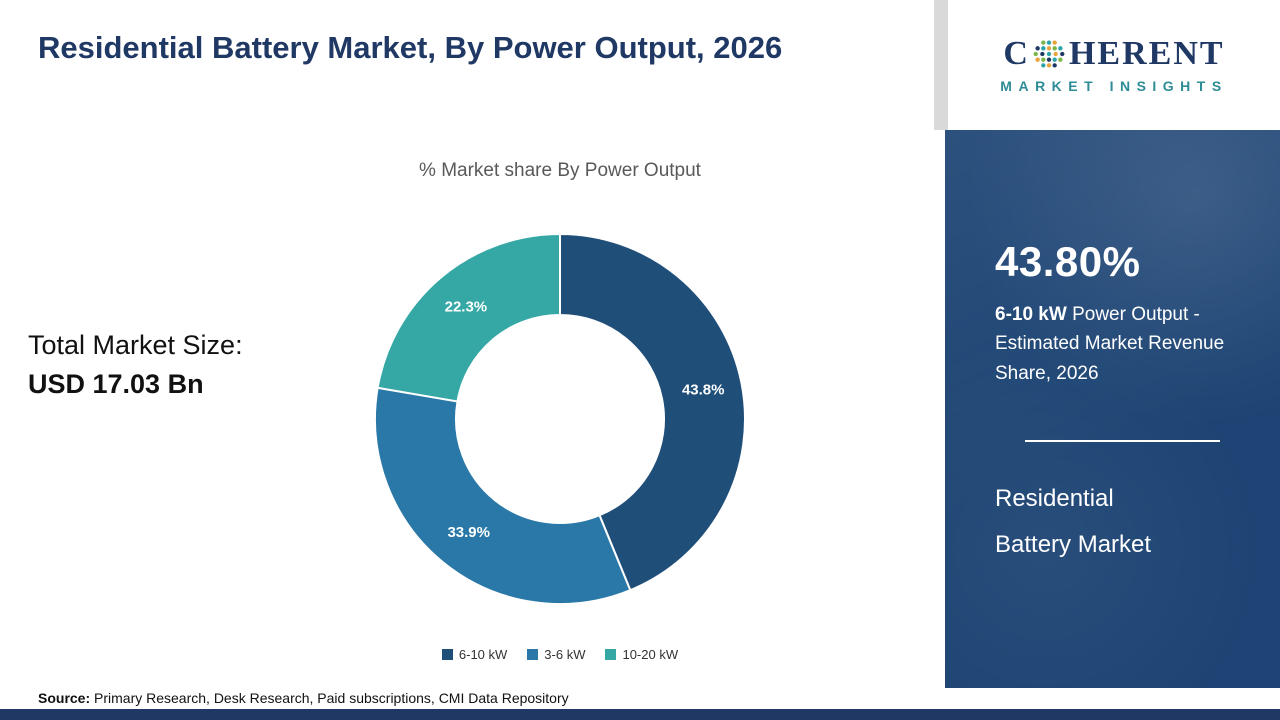 This screenshot has height=720, width=1280. Describe the element at coordinates (1016, 53) in the screenshot. I see `logo-wordmark-start: C` at that location.